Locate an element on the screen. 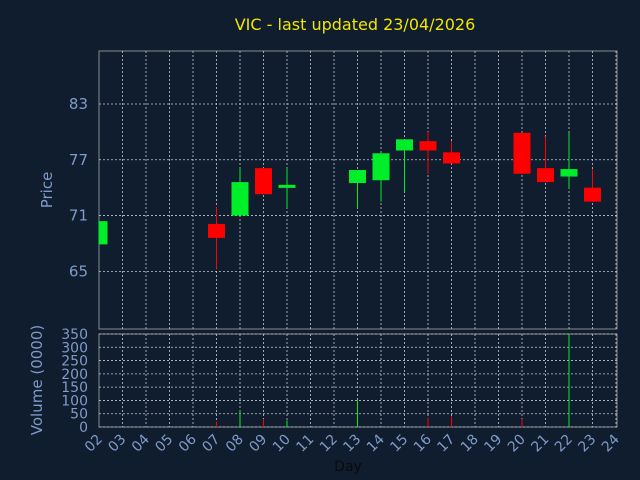 This screenshot has height=480, width=640. chart-title: VIC - last updated 23/04/2026 is located at coordinates (355, 24).